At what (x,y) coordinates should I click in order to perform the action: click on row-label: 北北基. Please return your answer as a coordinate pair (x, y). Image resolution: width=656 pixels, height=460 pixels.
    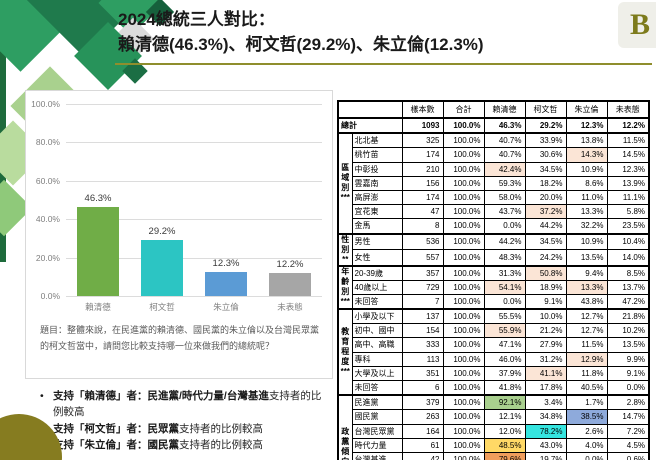
    Looking at the image, I should click on (377, 140).